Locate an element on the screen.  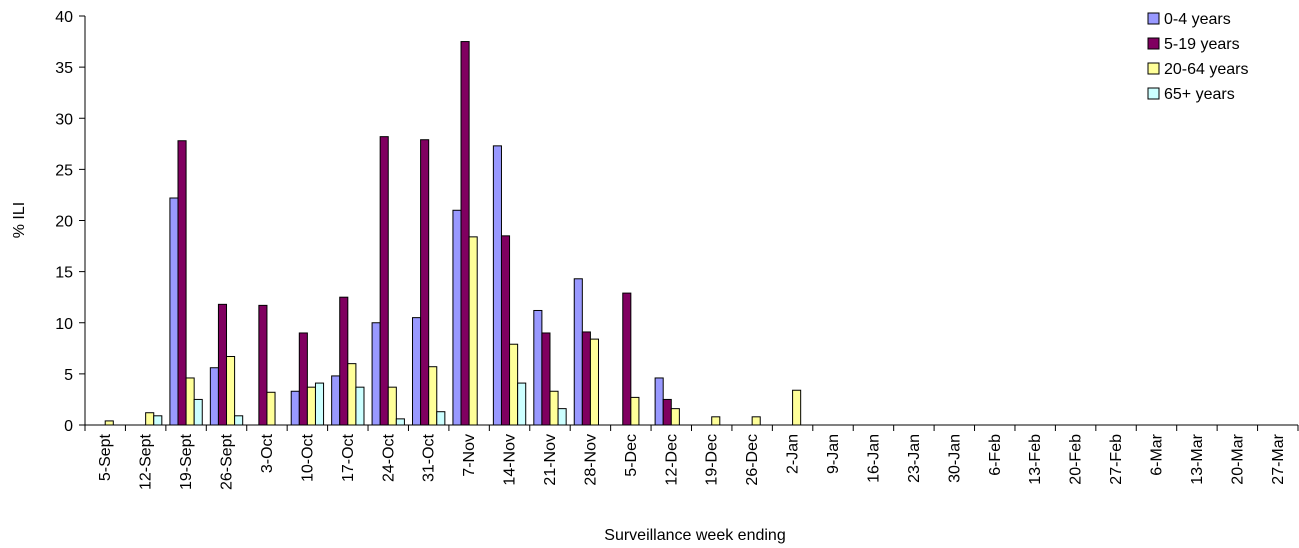
x-tick-label: 12-Sept is located at coordinates (146, 461).